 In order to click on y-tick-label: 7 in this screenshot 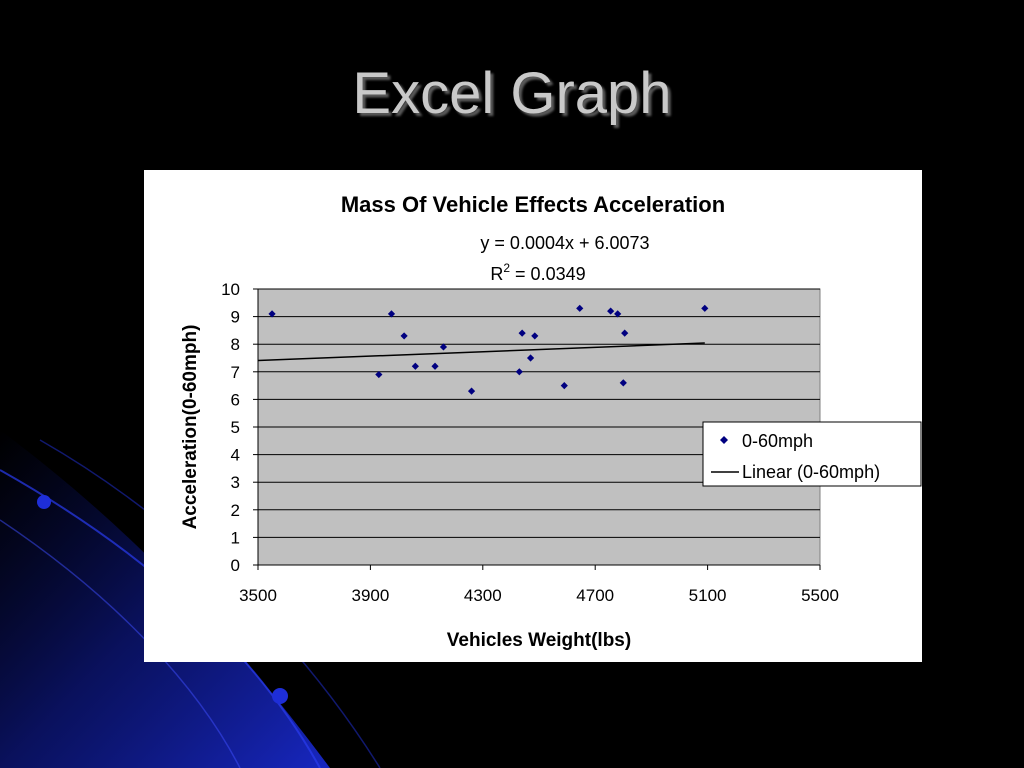, I will do `click(235, 372)`.